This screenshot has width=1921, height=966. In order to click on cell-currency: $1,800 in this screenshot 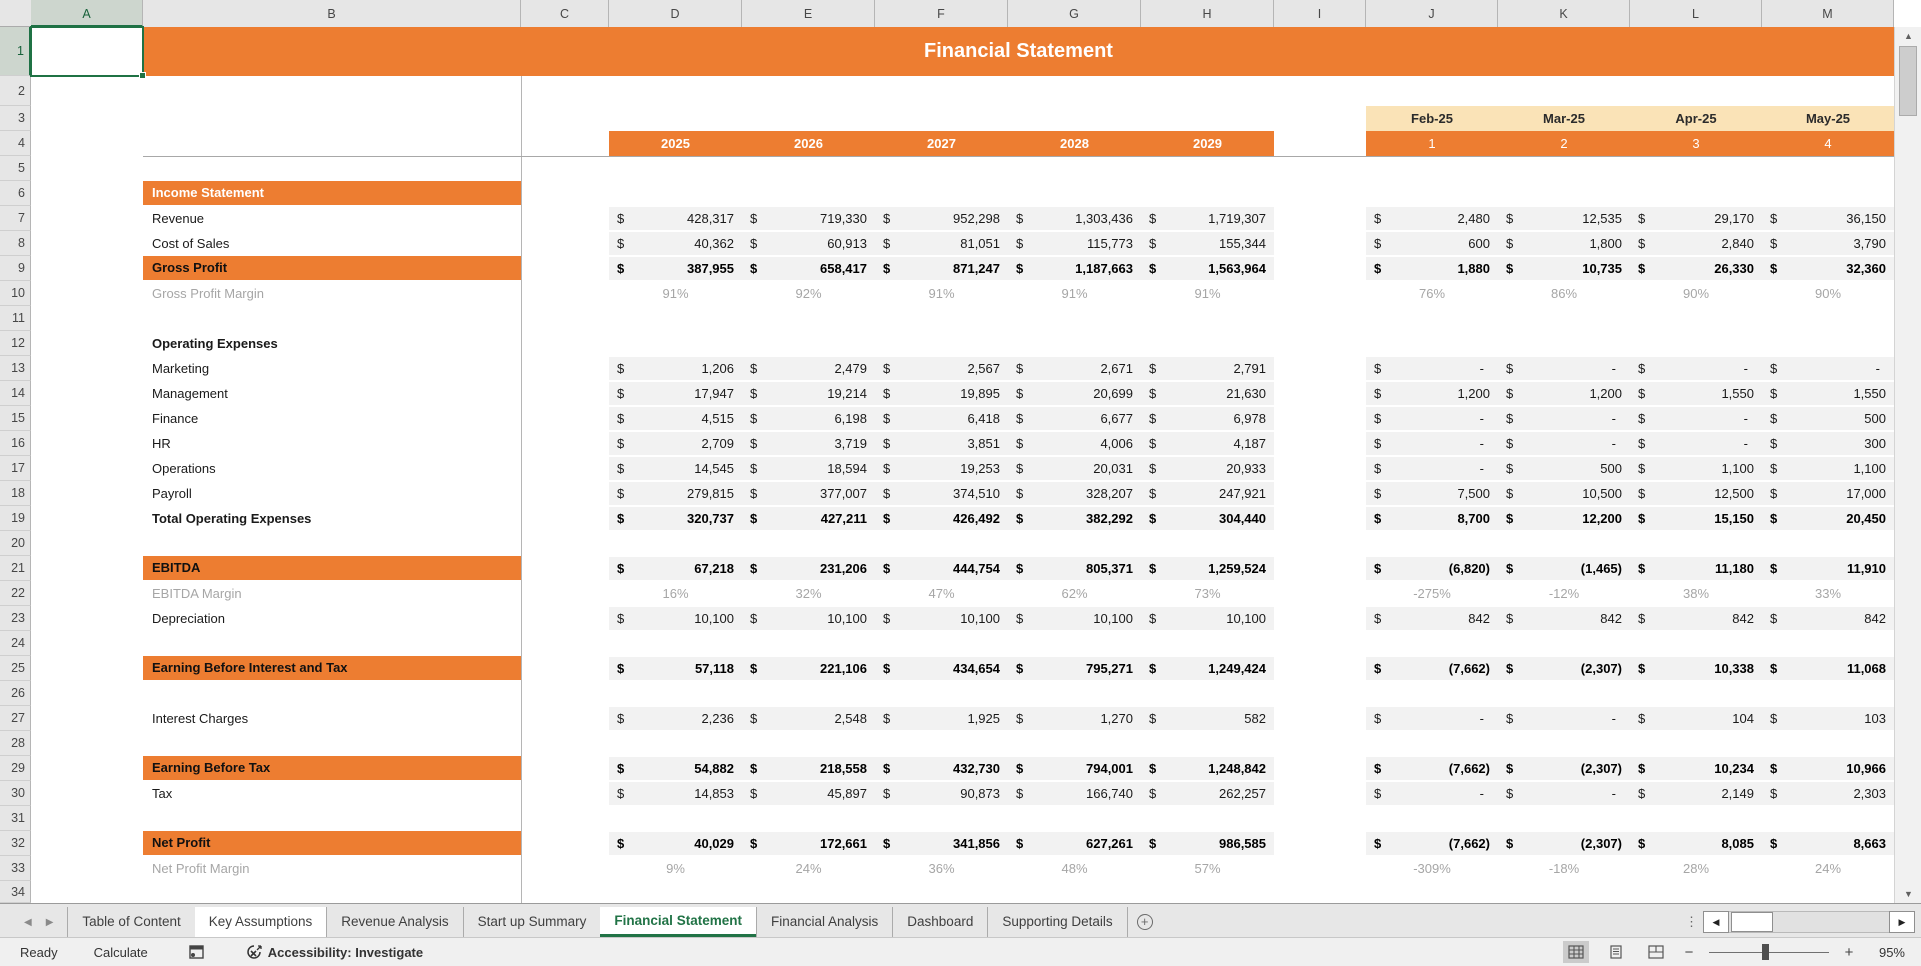, I will do `click(1564, 243)`.